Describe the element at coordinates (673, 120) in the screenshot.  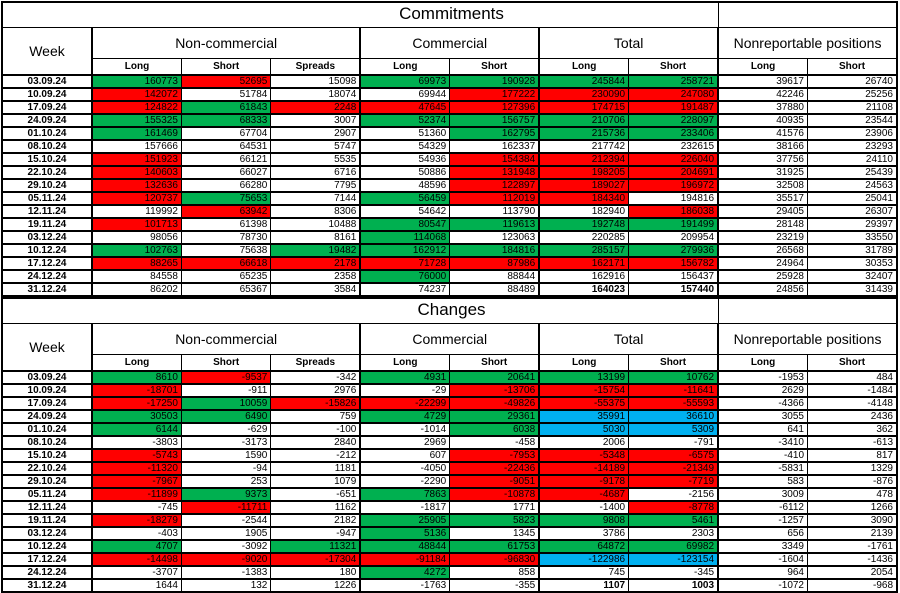
I see `value-cell: 228097` at that location.